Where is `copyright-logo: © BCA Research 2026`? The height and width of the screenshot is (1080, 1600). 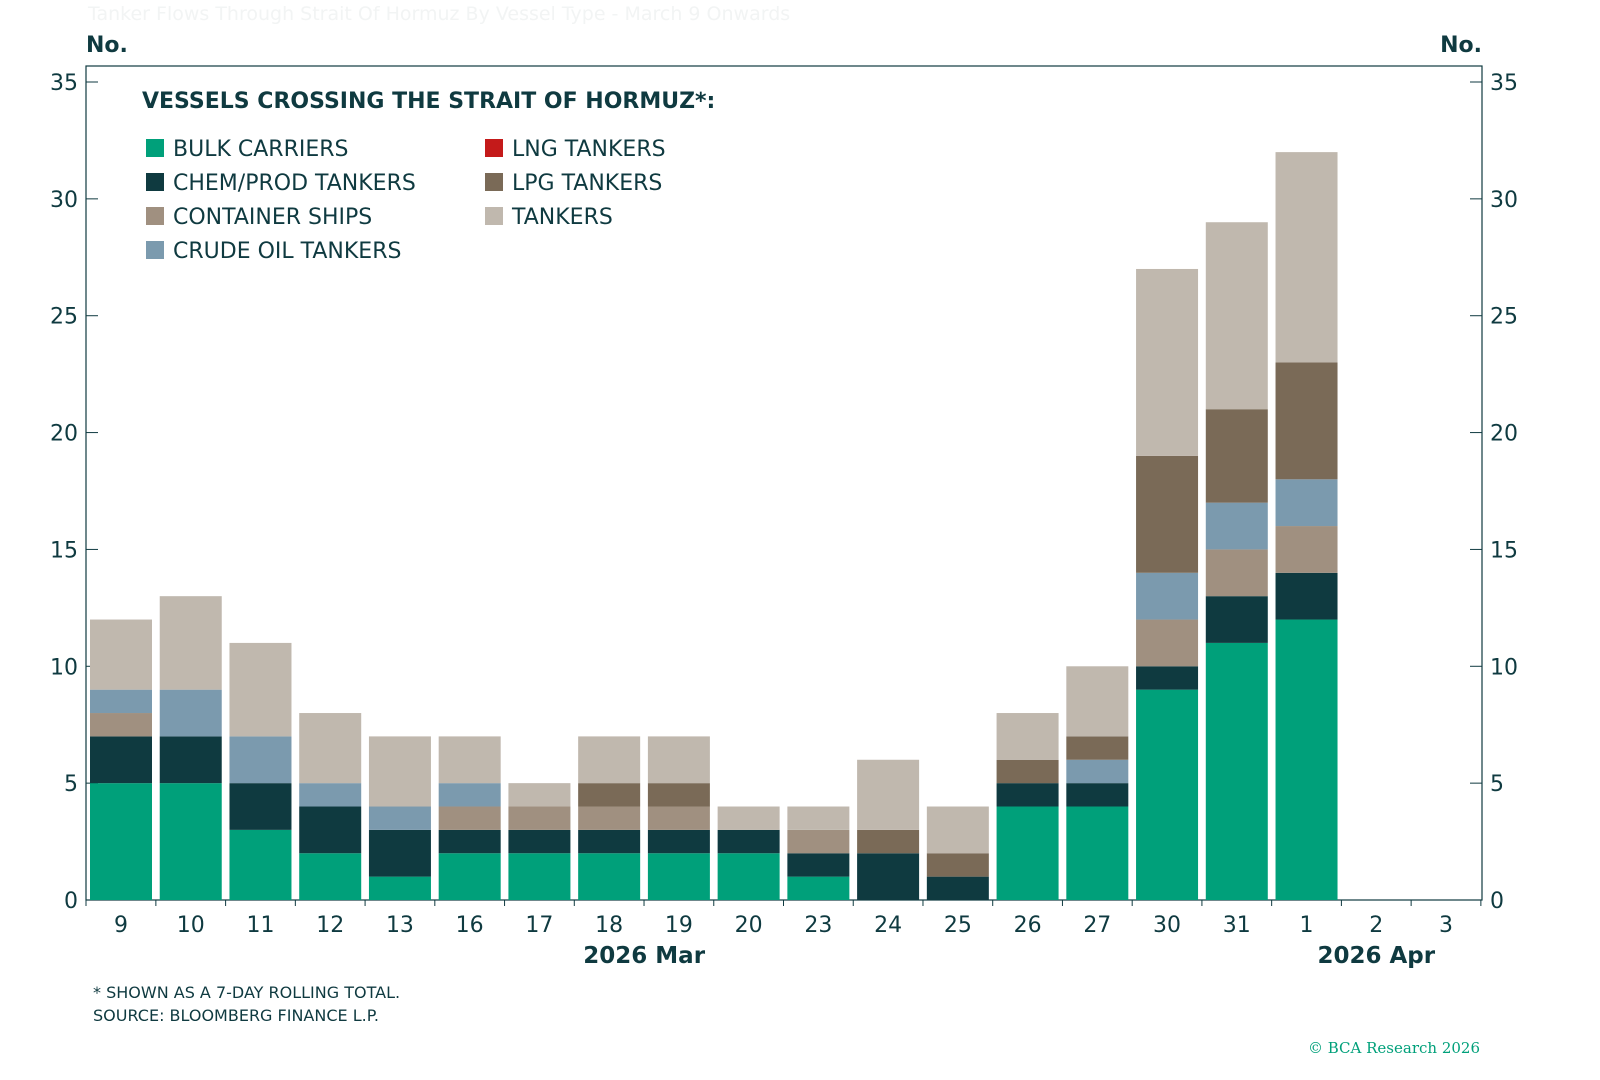 copyright-logo: © BCA Research 2026 is located at coordinates (1394, 1048).